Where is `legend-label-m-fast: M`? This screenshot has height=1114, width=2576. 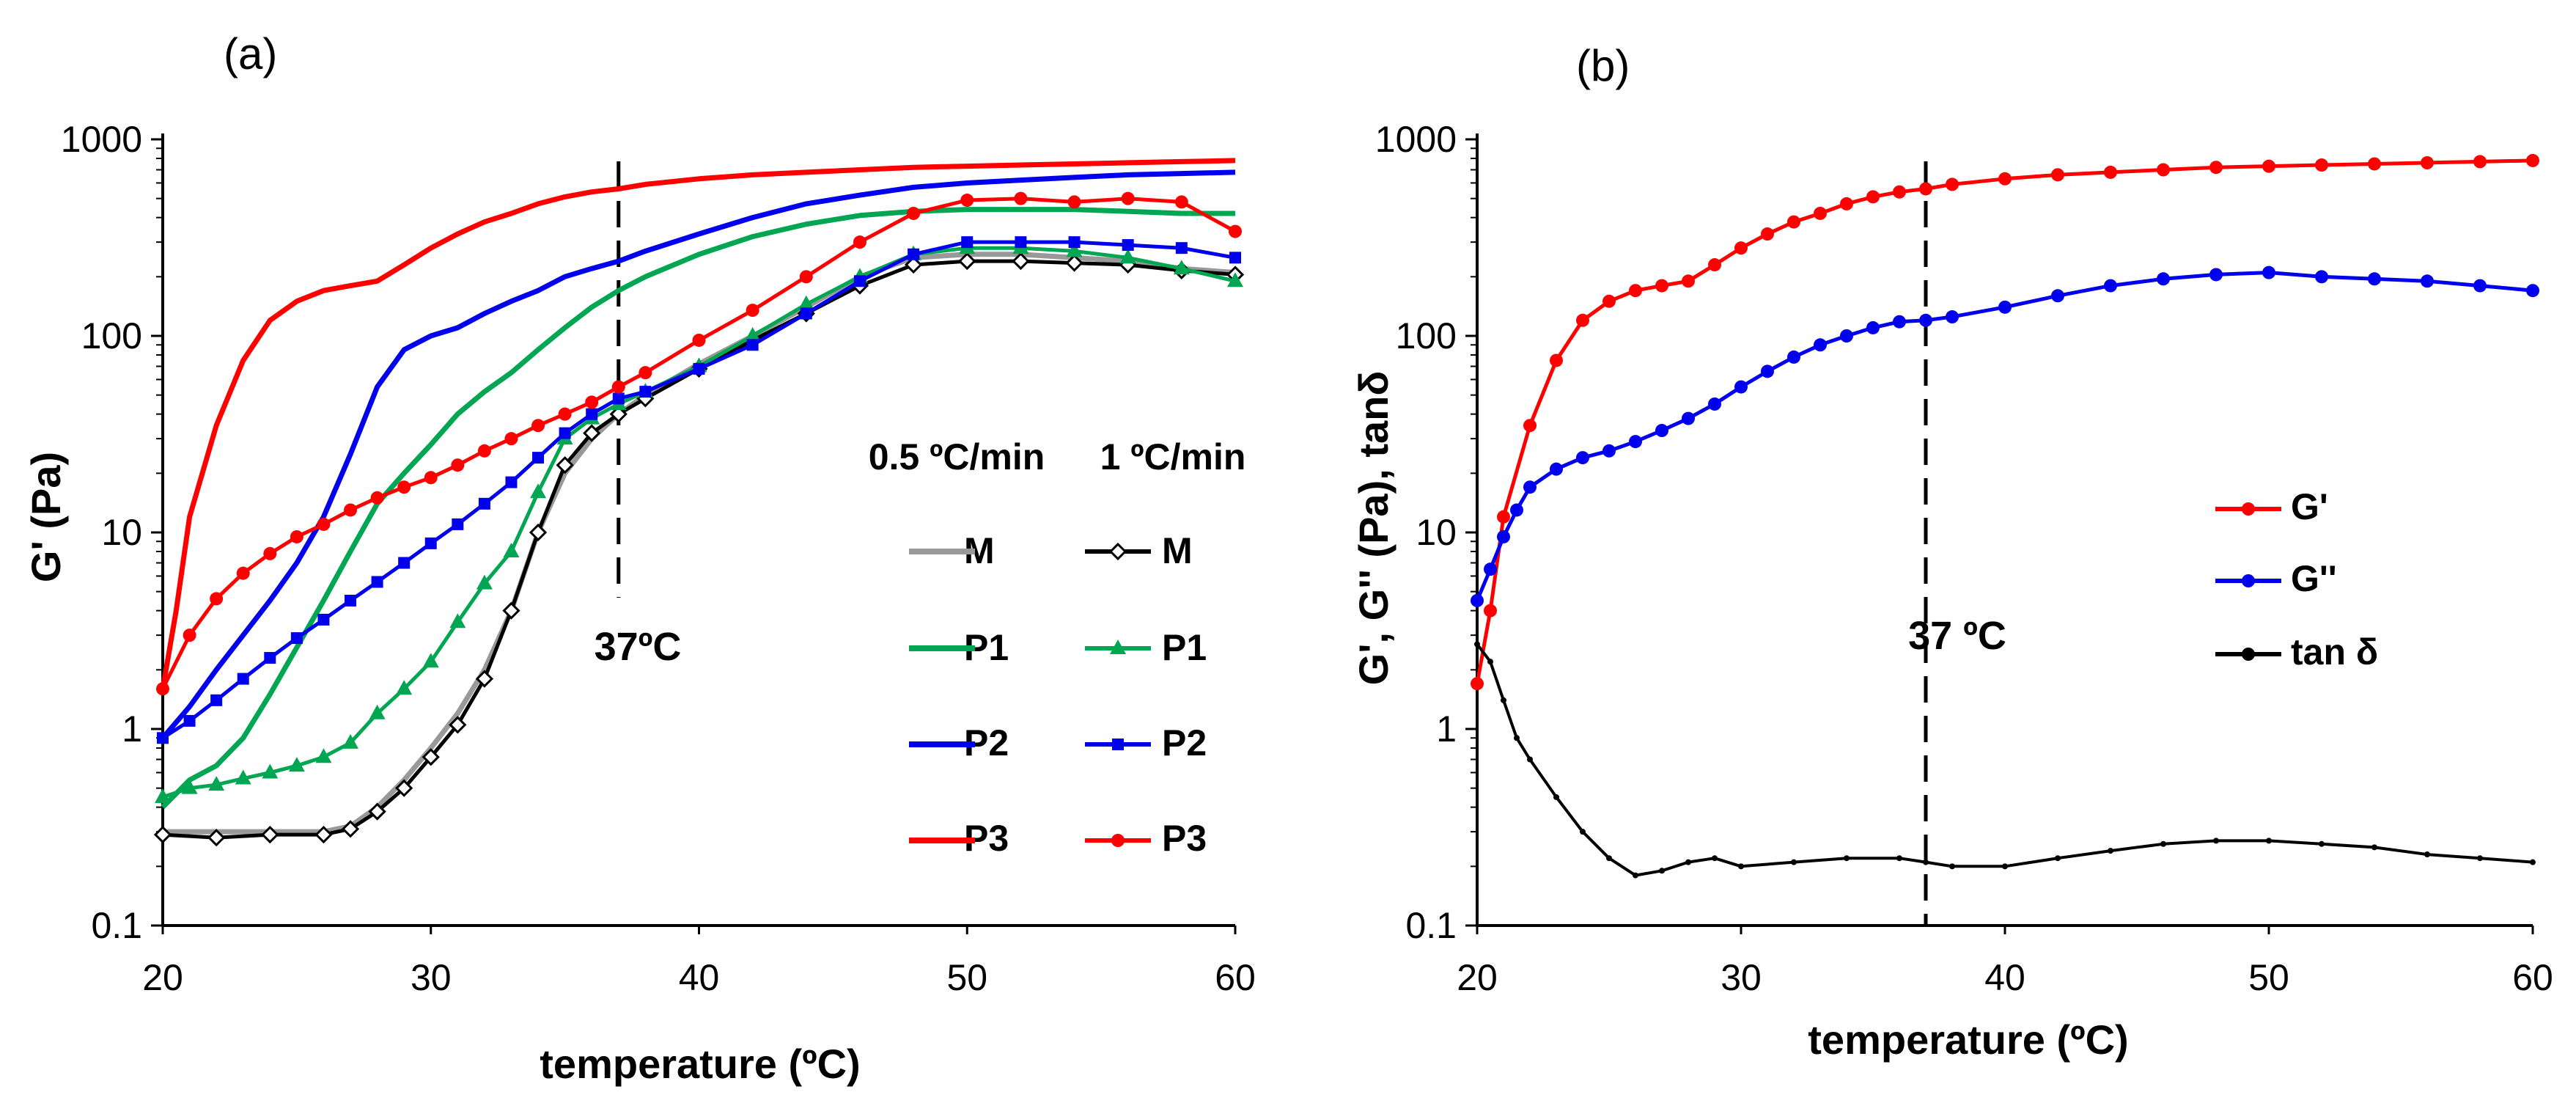
legend-label-m-fast: M is located at coordinates (1177, 551).